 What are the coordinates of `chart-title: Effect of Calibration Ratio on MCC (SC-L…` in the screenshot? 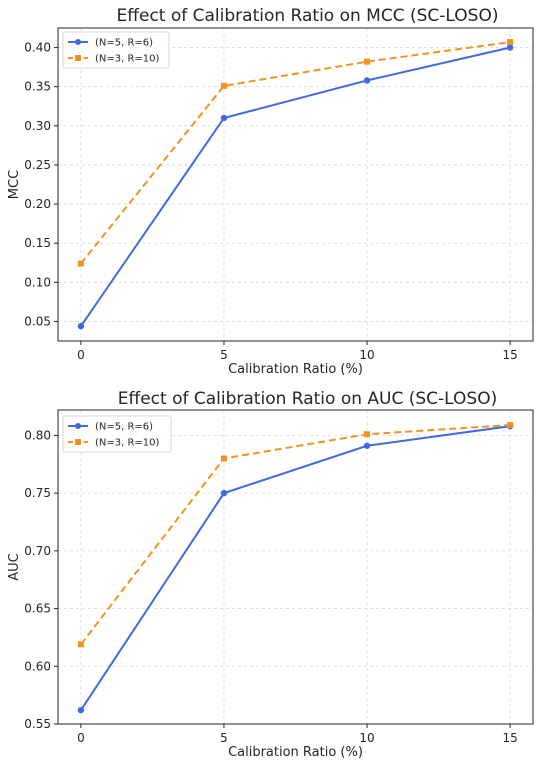 It's located at (308, 16).